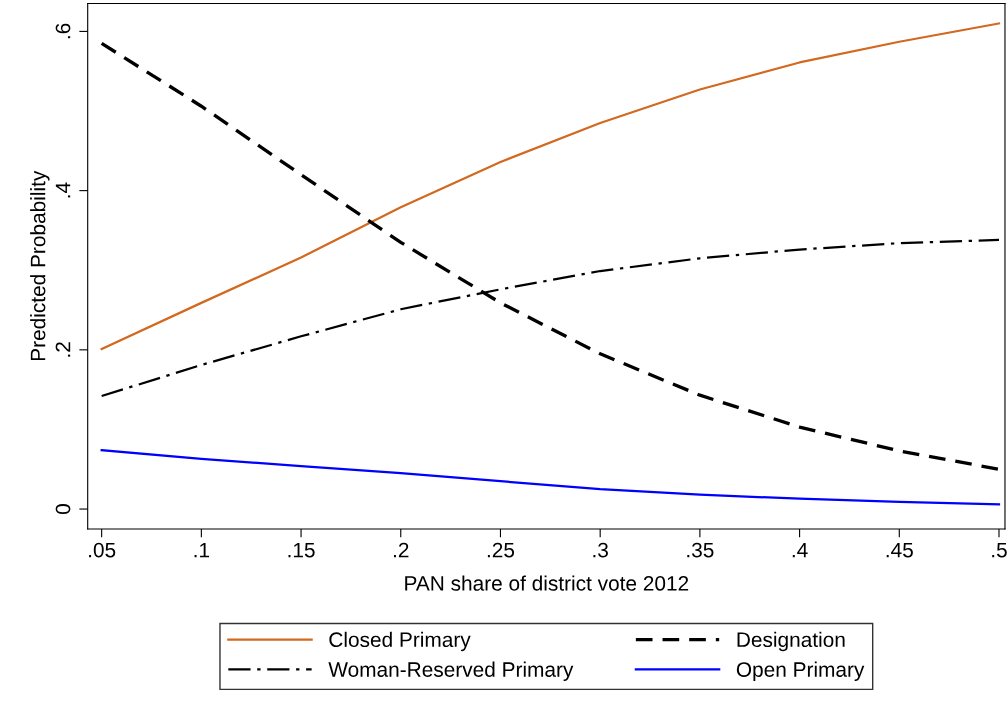  What do you see at coordinates (800, 550) in the screenshot?
I see `x-tick-label: .4` at bounding box center [800, 550].